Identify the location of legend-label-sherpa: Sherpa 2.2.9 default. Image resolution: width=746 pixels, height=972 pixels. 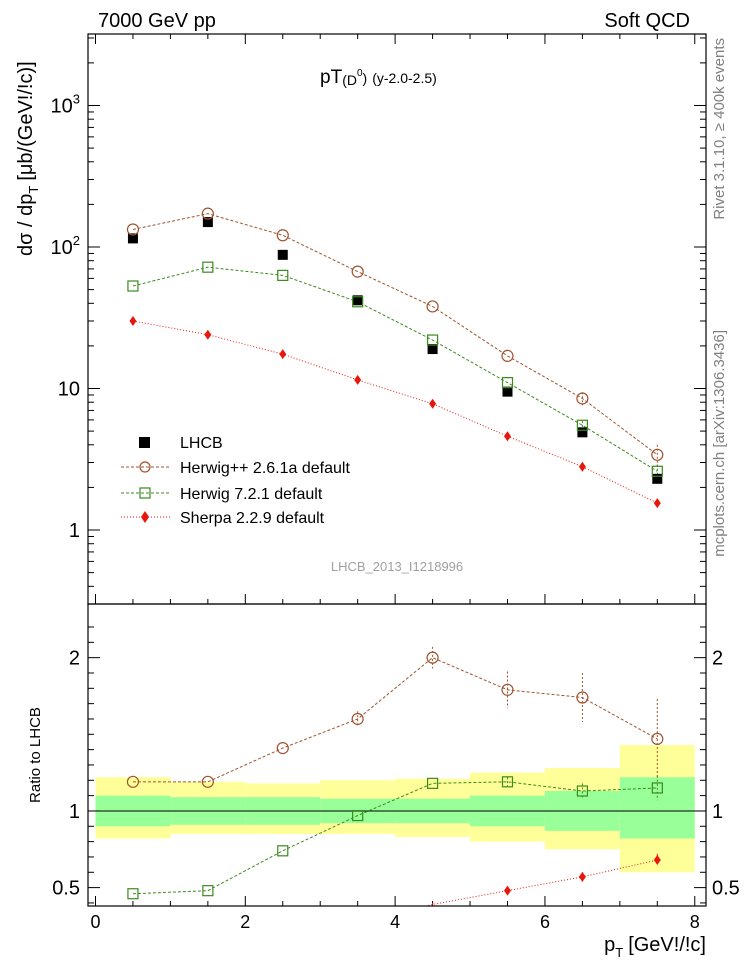
(252, 518).